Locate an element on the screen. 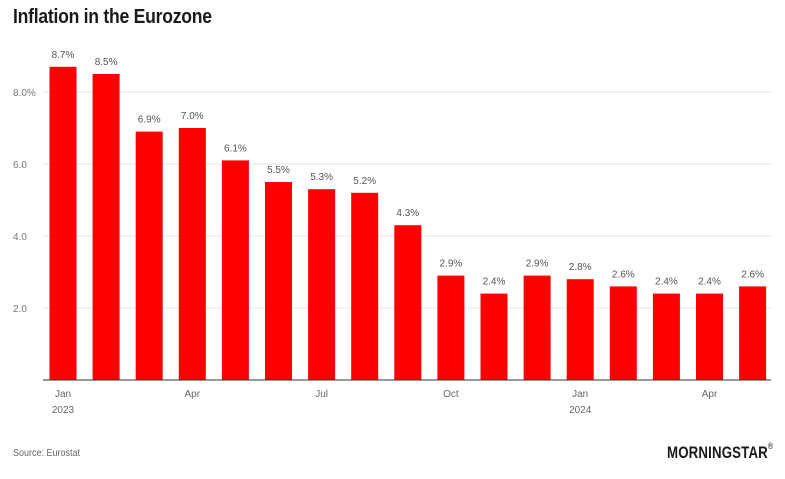 The height and width of the screenshot is (479, 785). data-label: 4.3% is located at coordinates (407, 213).